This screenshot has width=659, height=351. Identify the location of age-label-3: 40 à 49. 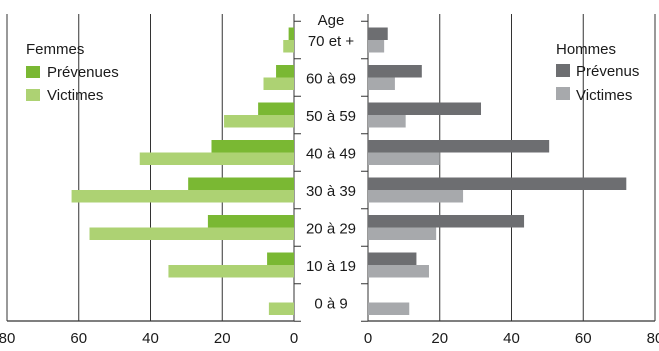
(331, 154).